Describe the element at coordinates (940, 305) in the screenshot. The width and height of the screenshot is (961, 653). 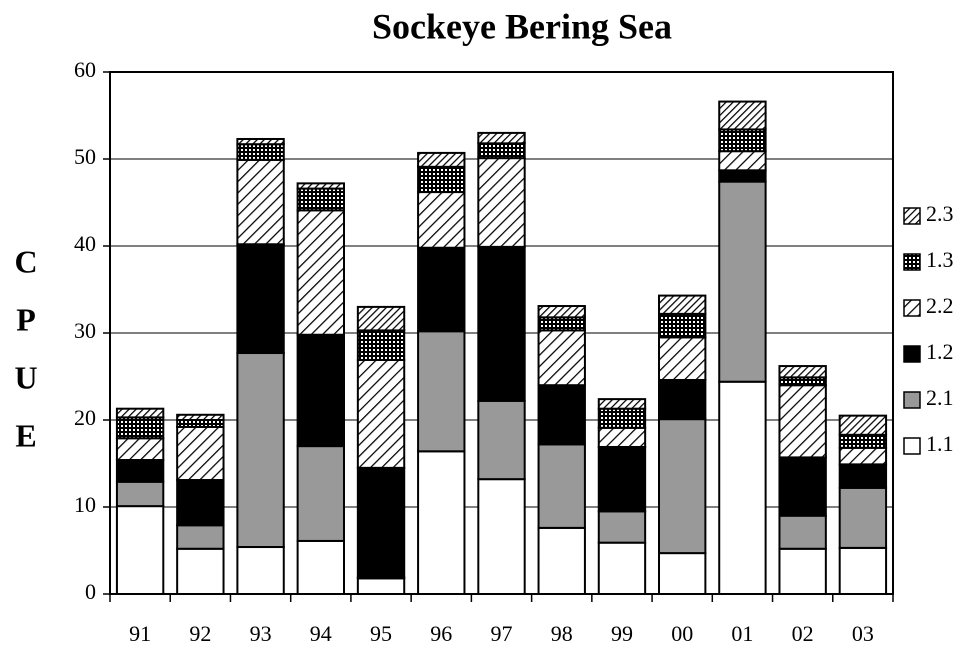
I see `legend-label: 2.2` at that location.